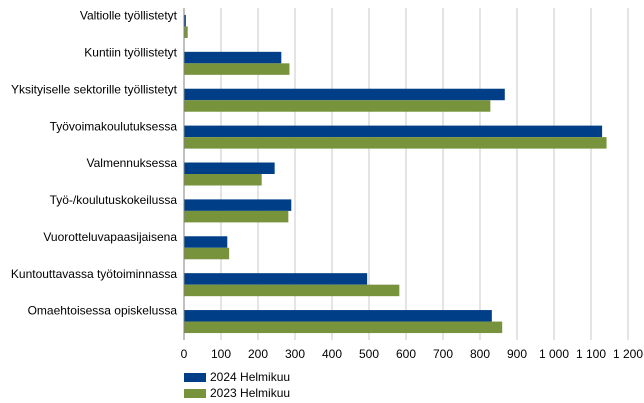  What do you see at coordinates (591, 354) in the screenshot?
I see `x-tick-label: 1 100` at bounding box center [591, 354].